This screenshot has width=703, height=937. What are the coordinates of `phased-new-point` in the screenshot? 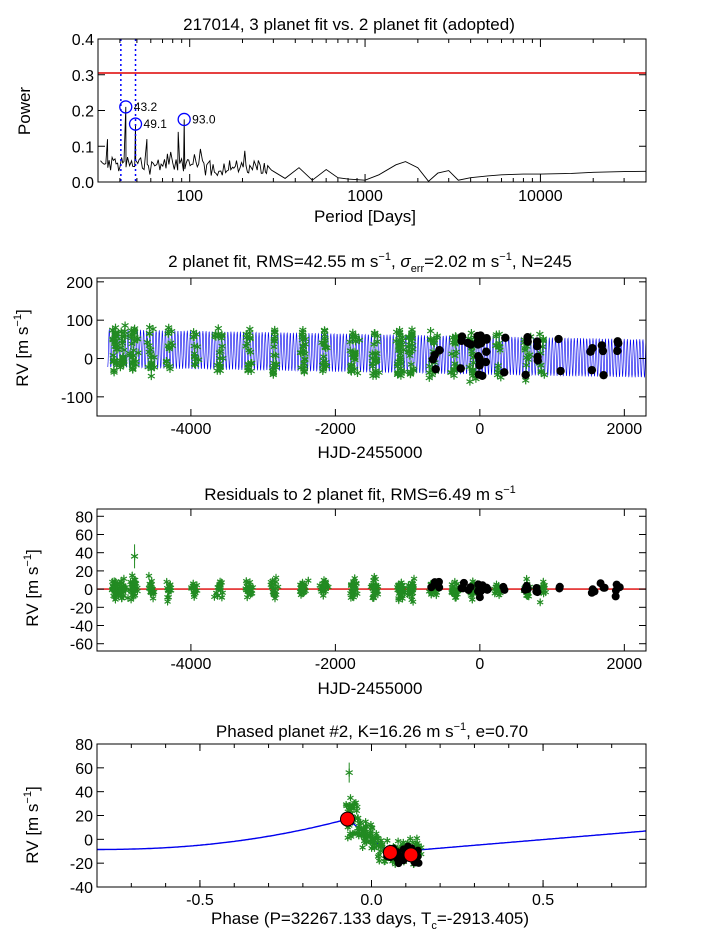 It's located at (418, 863).